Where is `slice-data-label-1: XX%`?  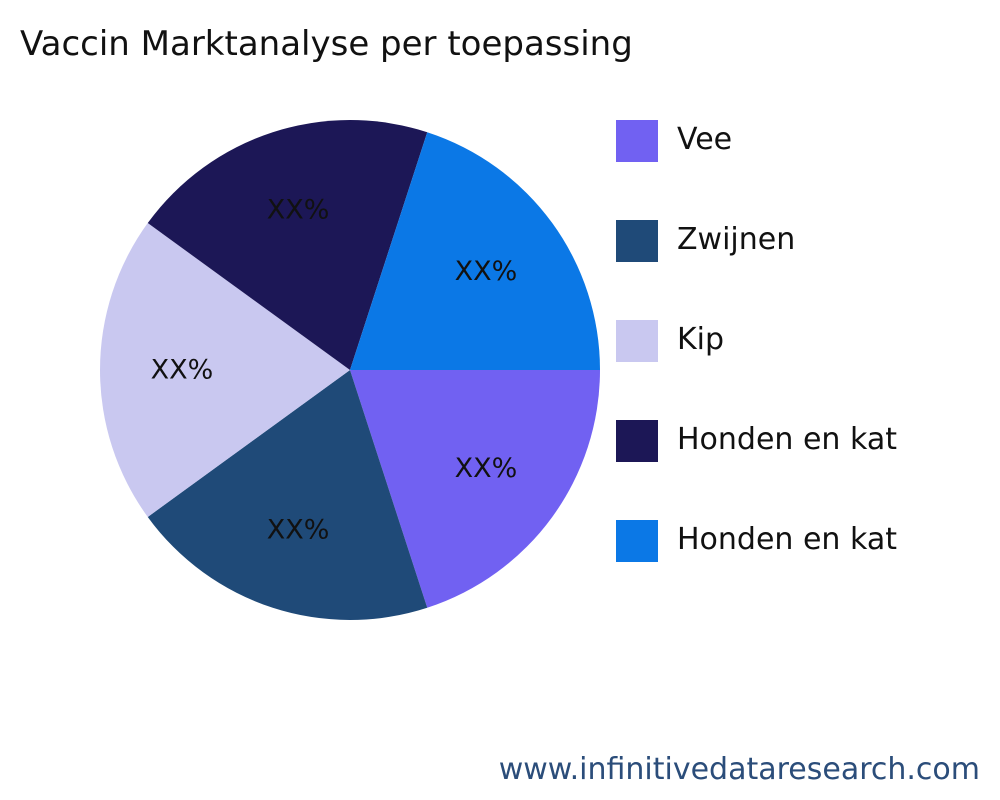
slice-data-label-1: XX% is located at coordinates (486, 468).